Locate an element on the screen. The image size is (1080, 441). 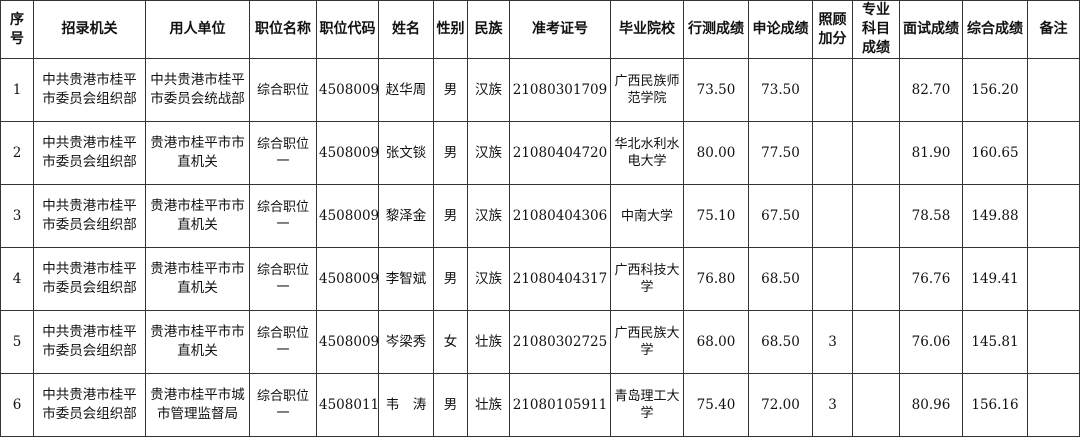
cell-total: 156.16 is located at coordinates (995, 405).